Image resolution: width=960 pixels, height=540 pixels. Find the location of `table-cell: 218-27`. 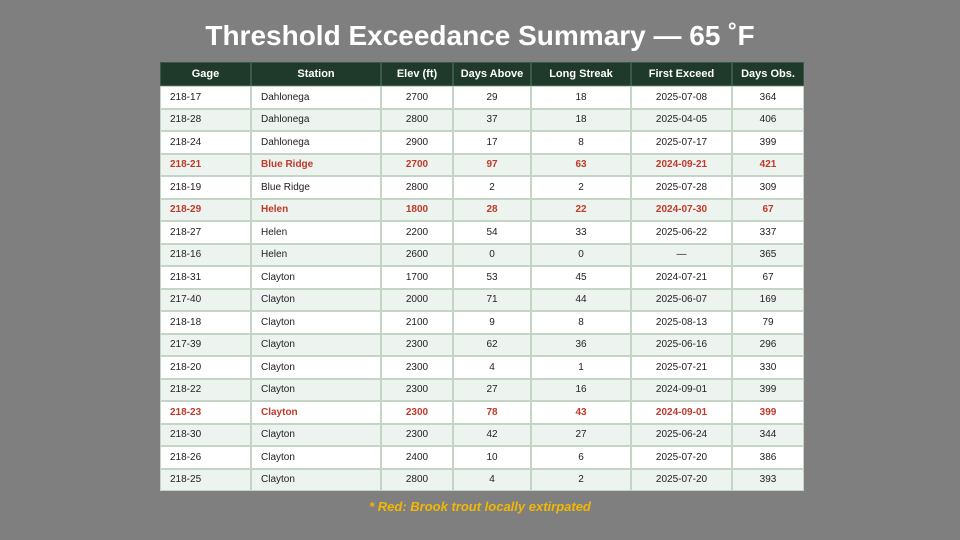

table-cell: 218-27 is located at coordinates (205, 232).